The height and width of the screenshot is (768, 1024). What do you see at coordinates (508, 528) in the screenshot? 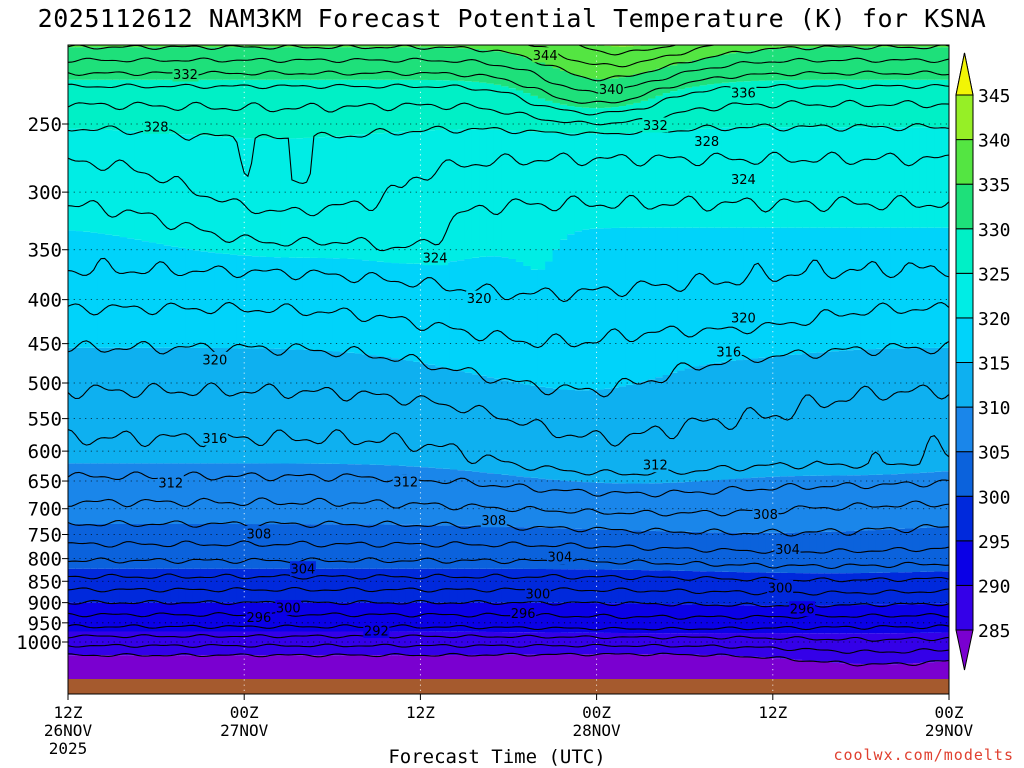
I see `contour-310K` at bounding box center [508, 528].